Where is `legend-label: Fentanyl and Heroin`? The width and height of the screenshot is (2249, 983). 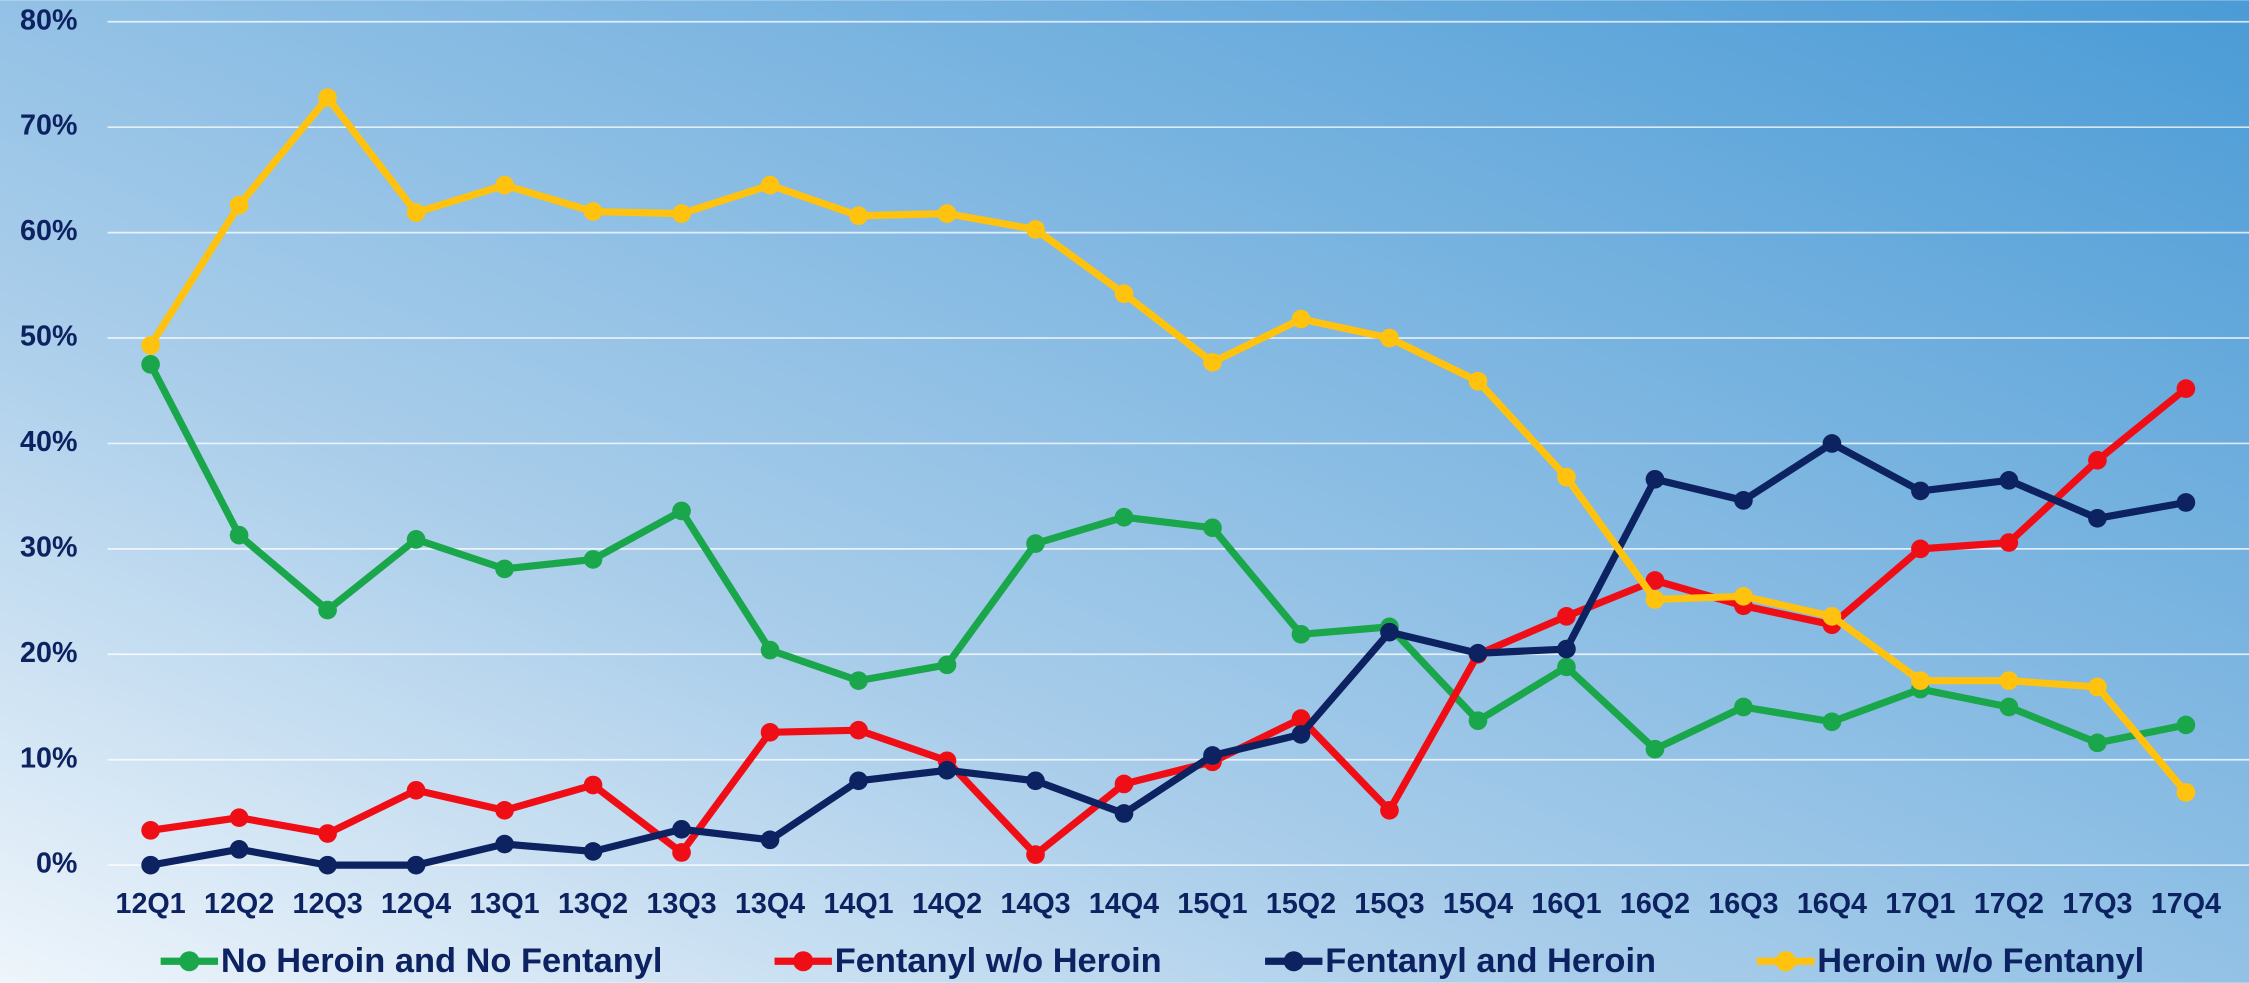 legend-label: Fentanyl and Heroin is located at coordinates (1490, 961).